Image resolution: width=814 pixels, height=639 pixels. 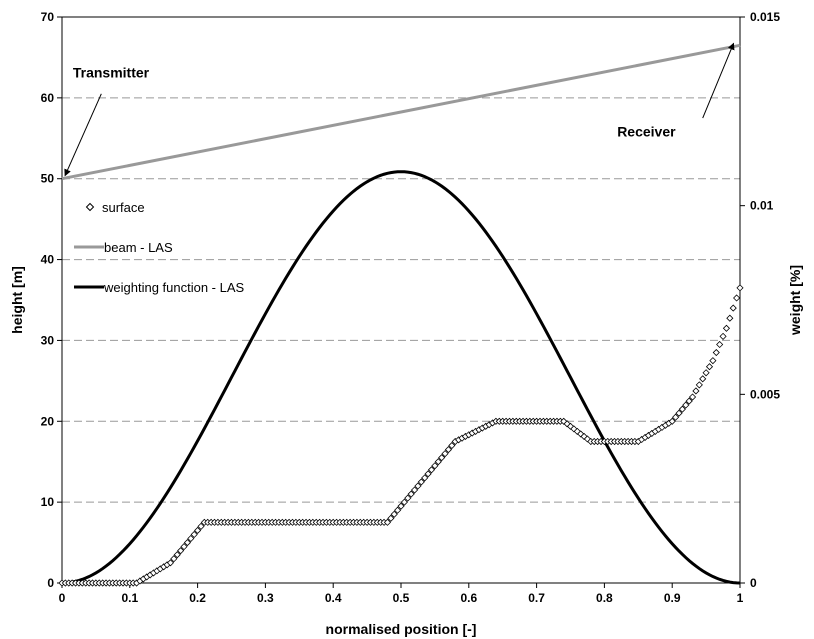 What do you see at coordinates (48, 98) in the screenshot?
I see `y-left-tick-label-60: 60` at bounding box center [48, 98].